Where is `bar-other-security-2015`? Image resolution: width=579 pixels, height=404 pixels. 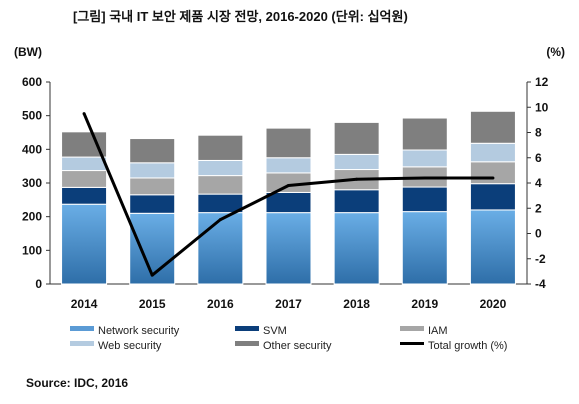
bar-other-security-2015 is located at coordinates (152, 151).